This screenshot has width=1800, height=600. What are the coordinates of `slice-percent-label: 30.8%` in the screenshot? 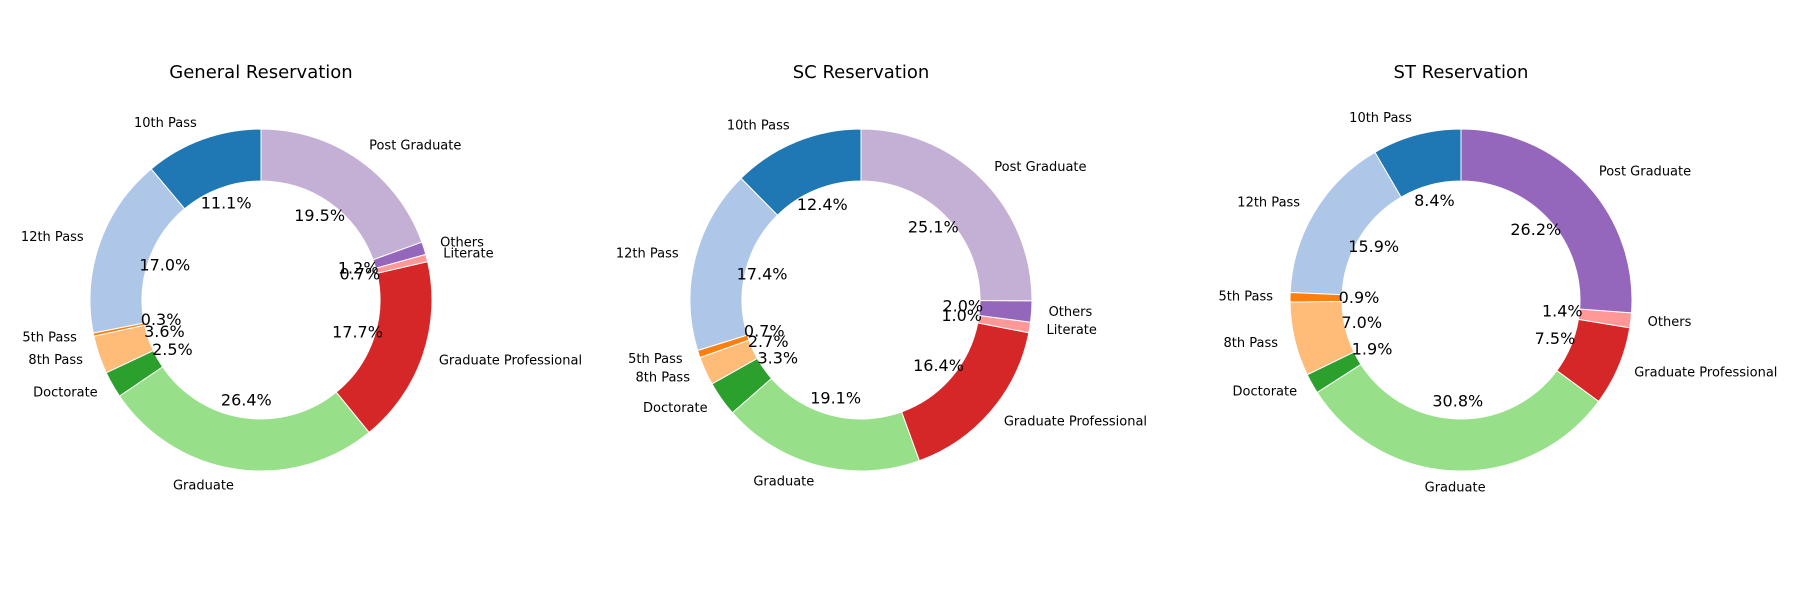 It's located at (1457, 400).